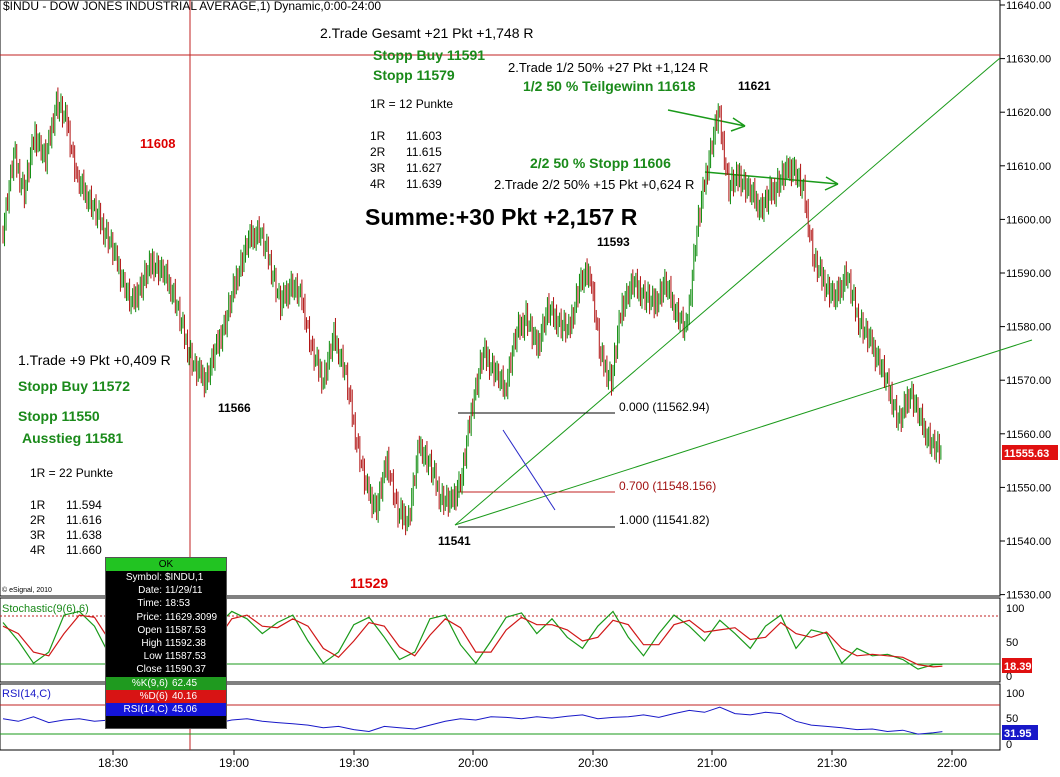 This screenshot has height=777, width=1060. I want to click on data-window-row: Date: 11/29/11, so click(166, 590).